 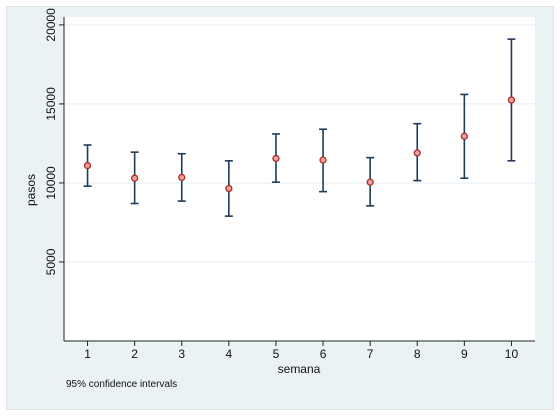 What do you see at coordinates (323, 354) in the screenshot?
I see `x-tick-label: 6` at bounding box center [323, 354].